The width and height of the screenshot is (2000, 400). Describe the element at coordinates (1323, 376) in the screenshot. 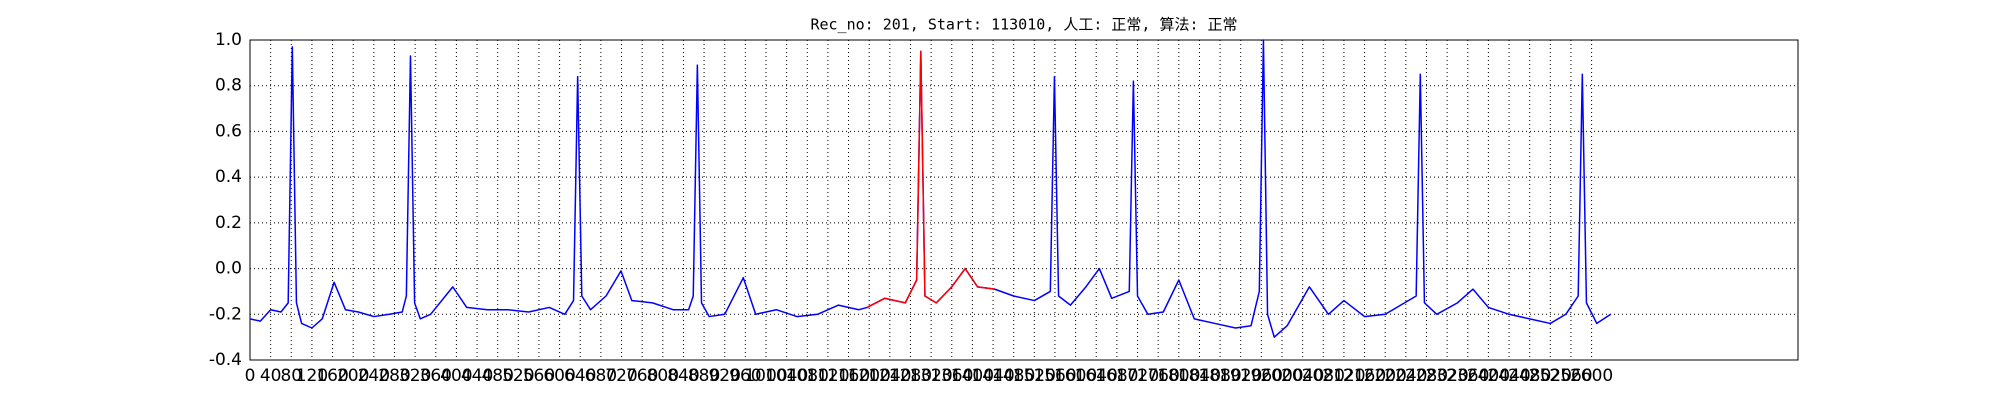

I see `x-tick-label: 2080` at that location.